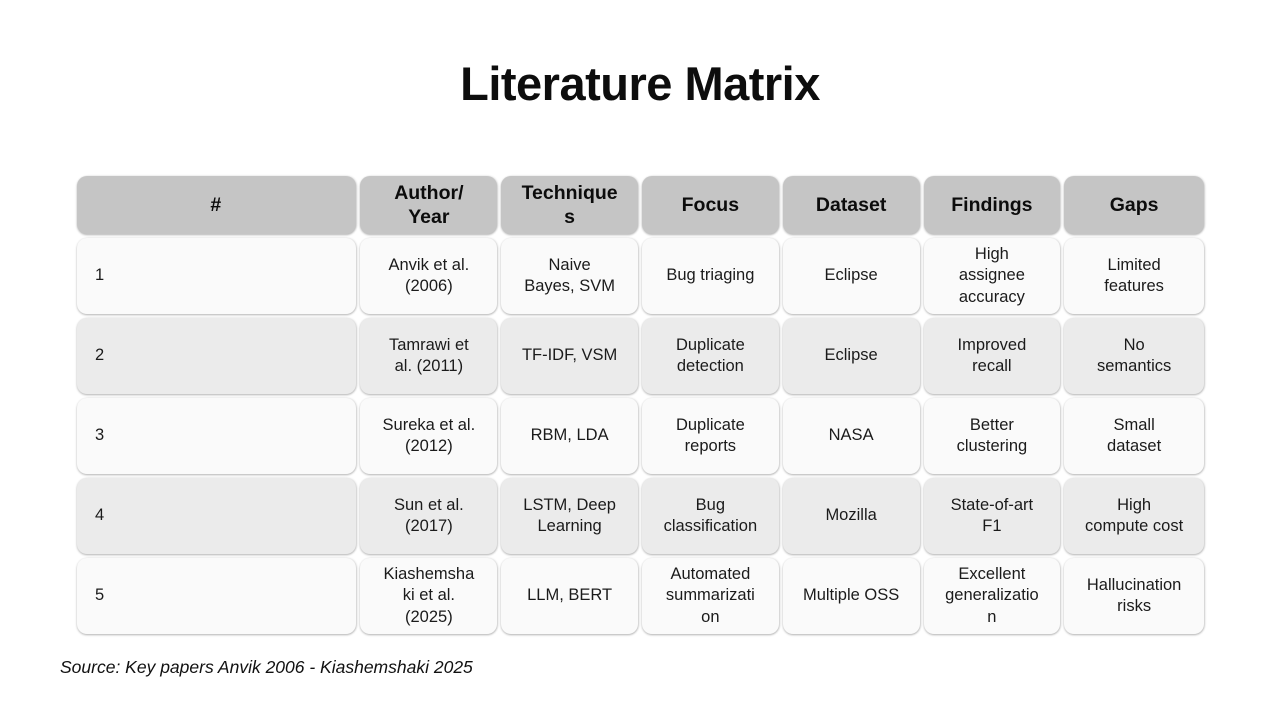 This screenshot has width=1280, height=720. I want to click on header-cell-text: Gaps, so click(1134, 204).